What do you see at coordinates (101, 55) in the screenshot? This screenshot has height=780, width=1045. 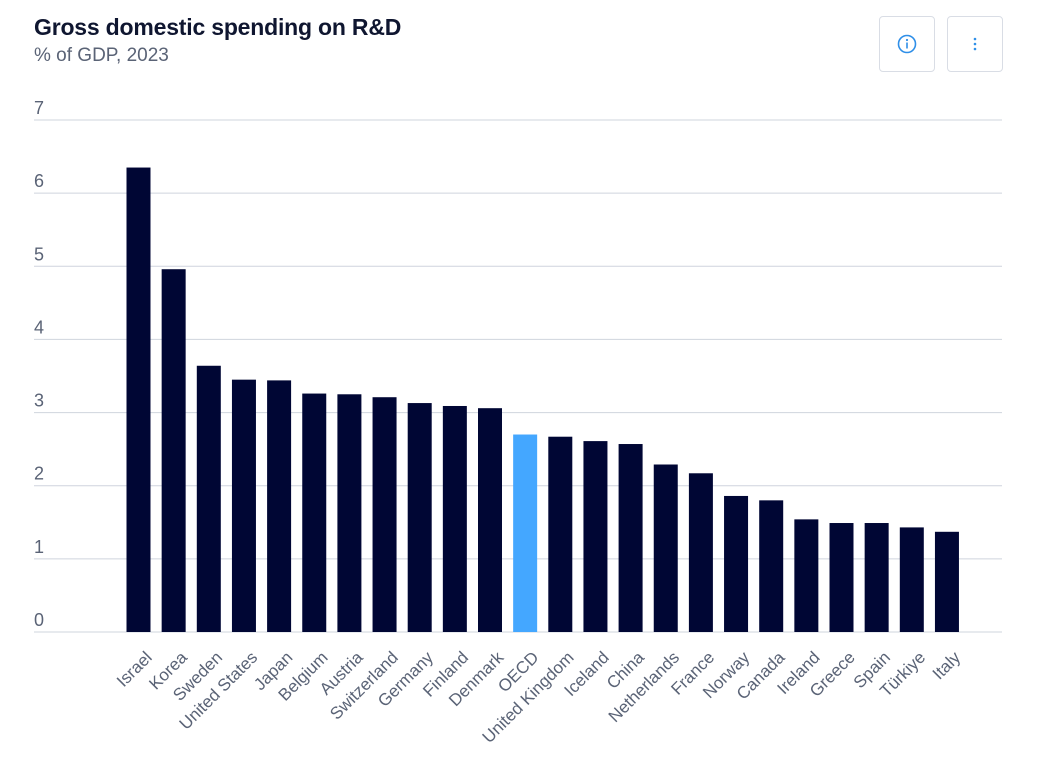 I see `chart-subtitle: % of GDP, 2023` at bounding box center [101, 55].